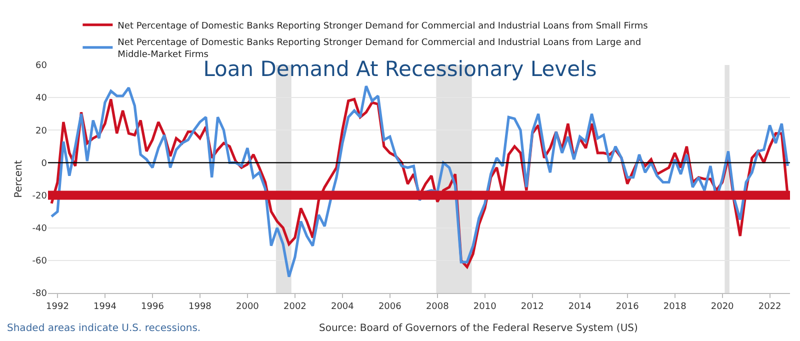 The height and width of the screenshot is (341, 800). I want to click on x-tick-label: 1994, so click(105, 307).